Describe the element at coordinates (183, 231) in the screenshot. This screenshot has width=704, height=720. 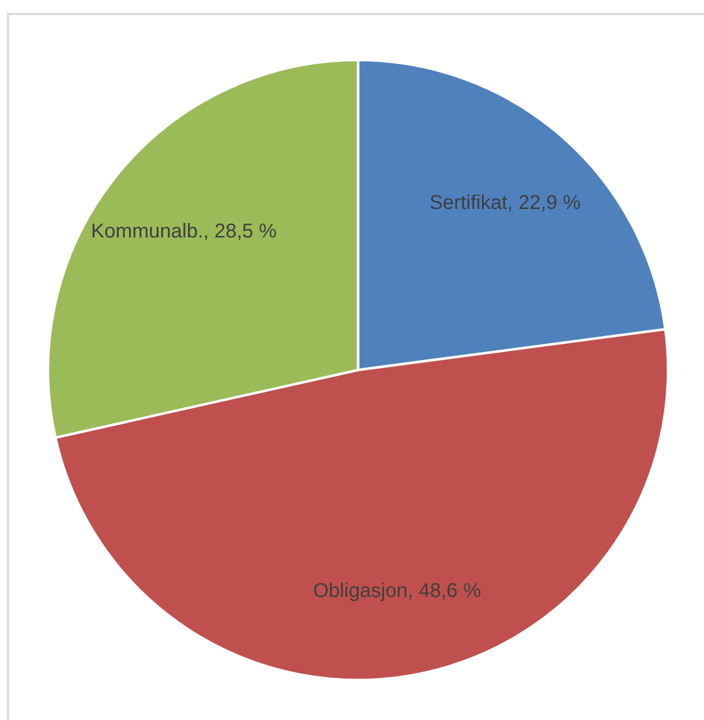
I see `slice-label: Kommunalb., 28,5 %` at that location.